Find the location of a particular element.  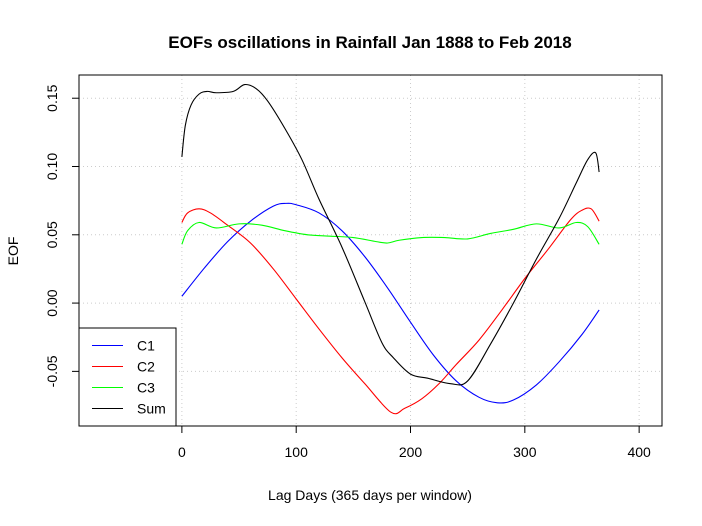

y-tick-label: 0.05 is located at coordinates (52, 234).